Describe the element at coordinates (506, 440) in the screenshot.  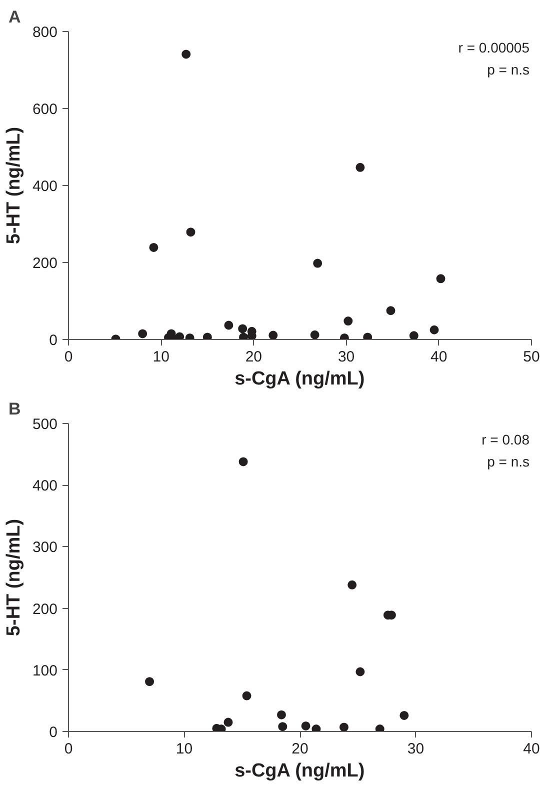
I see `annotation: r = 0.08` at that location.